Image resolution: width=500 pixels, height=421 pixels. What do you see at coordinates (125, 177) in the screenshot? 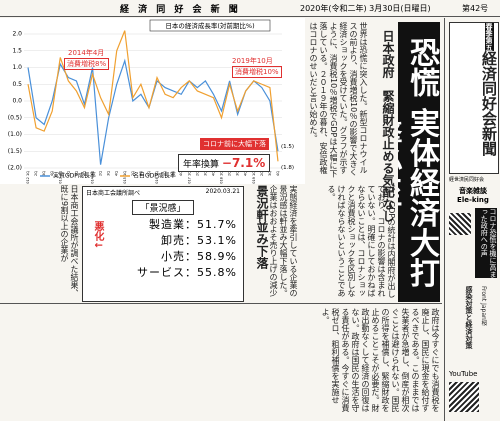
I see `x-tick-label: 2015 1Q` at bounding box center [125, 177].